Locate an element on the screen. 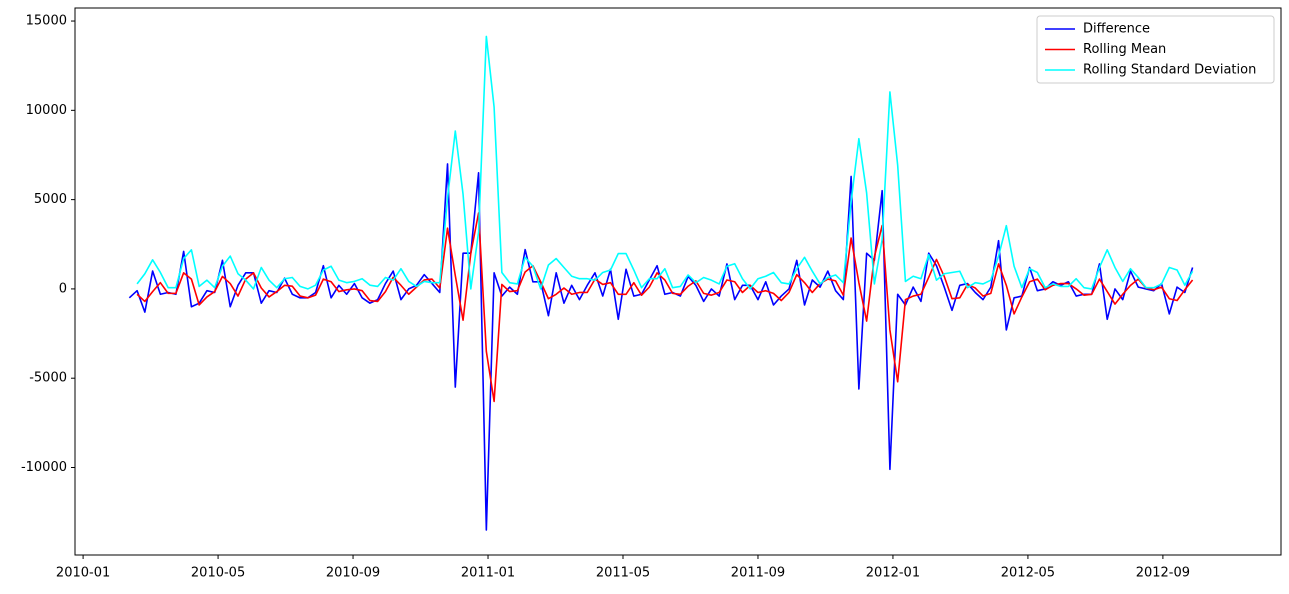 This screenshot has height=594, width=1289. legend-label: Rolling Mean is located at coordinates (1124, 49).